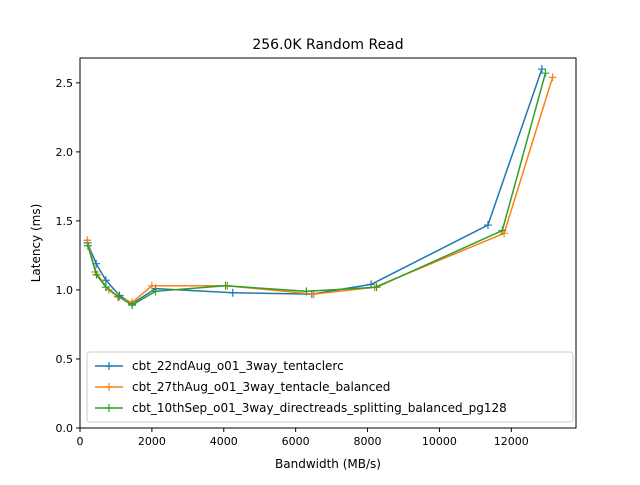 This screenshot has height=485, width=640. Describe the element at coordinates (36, 243) in the screenshot. I see `y-axis-label: Latency (ms)` at that location.